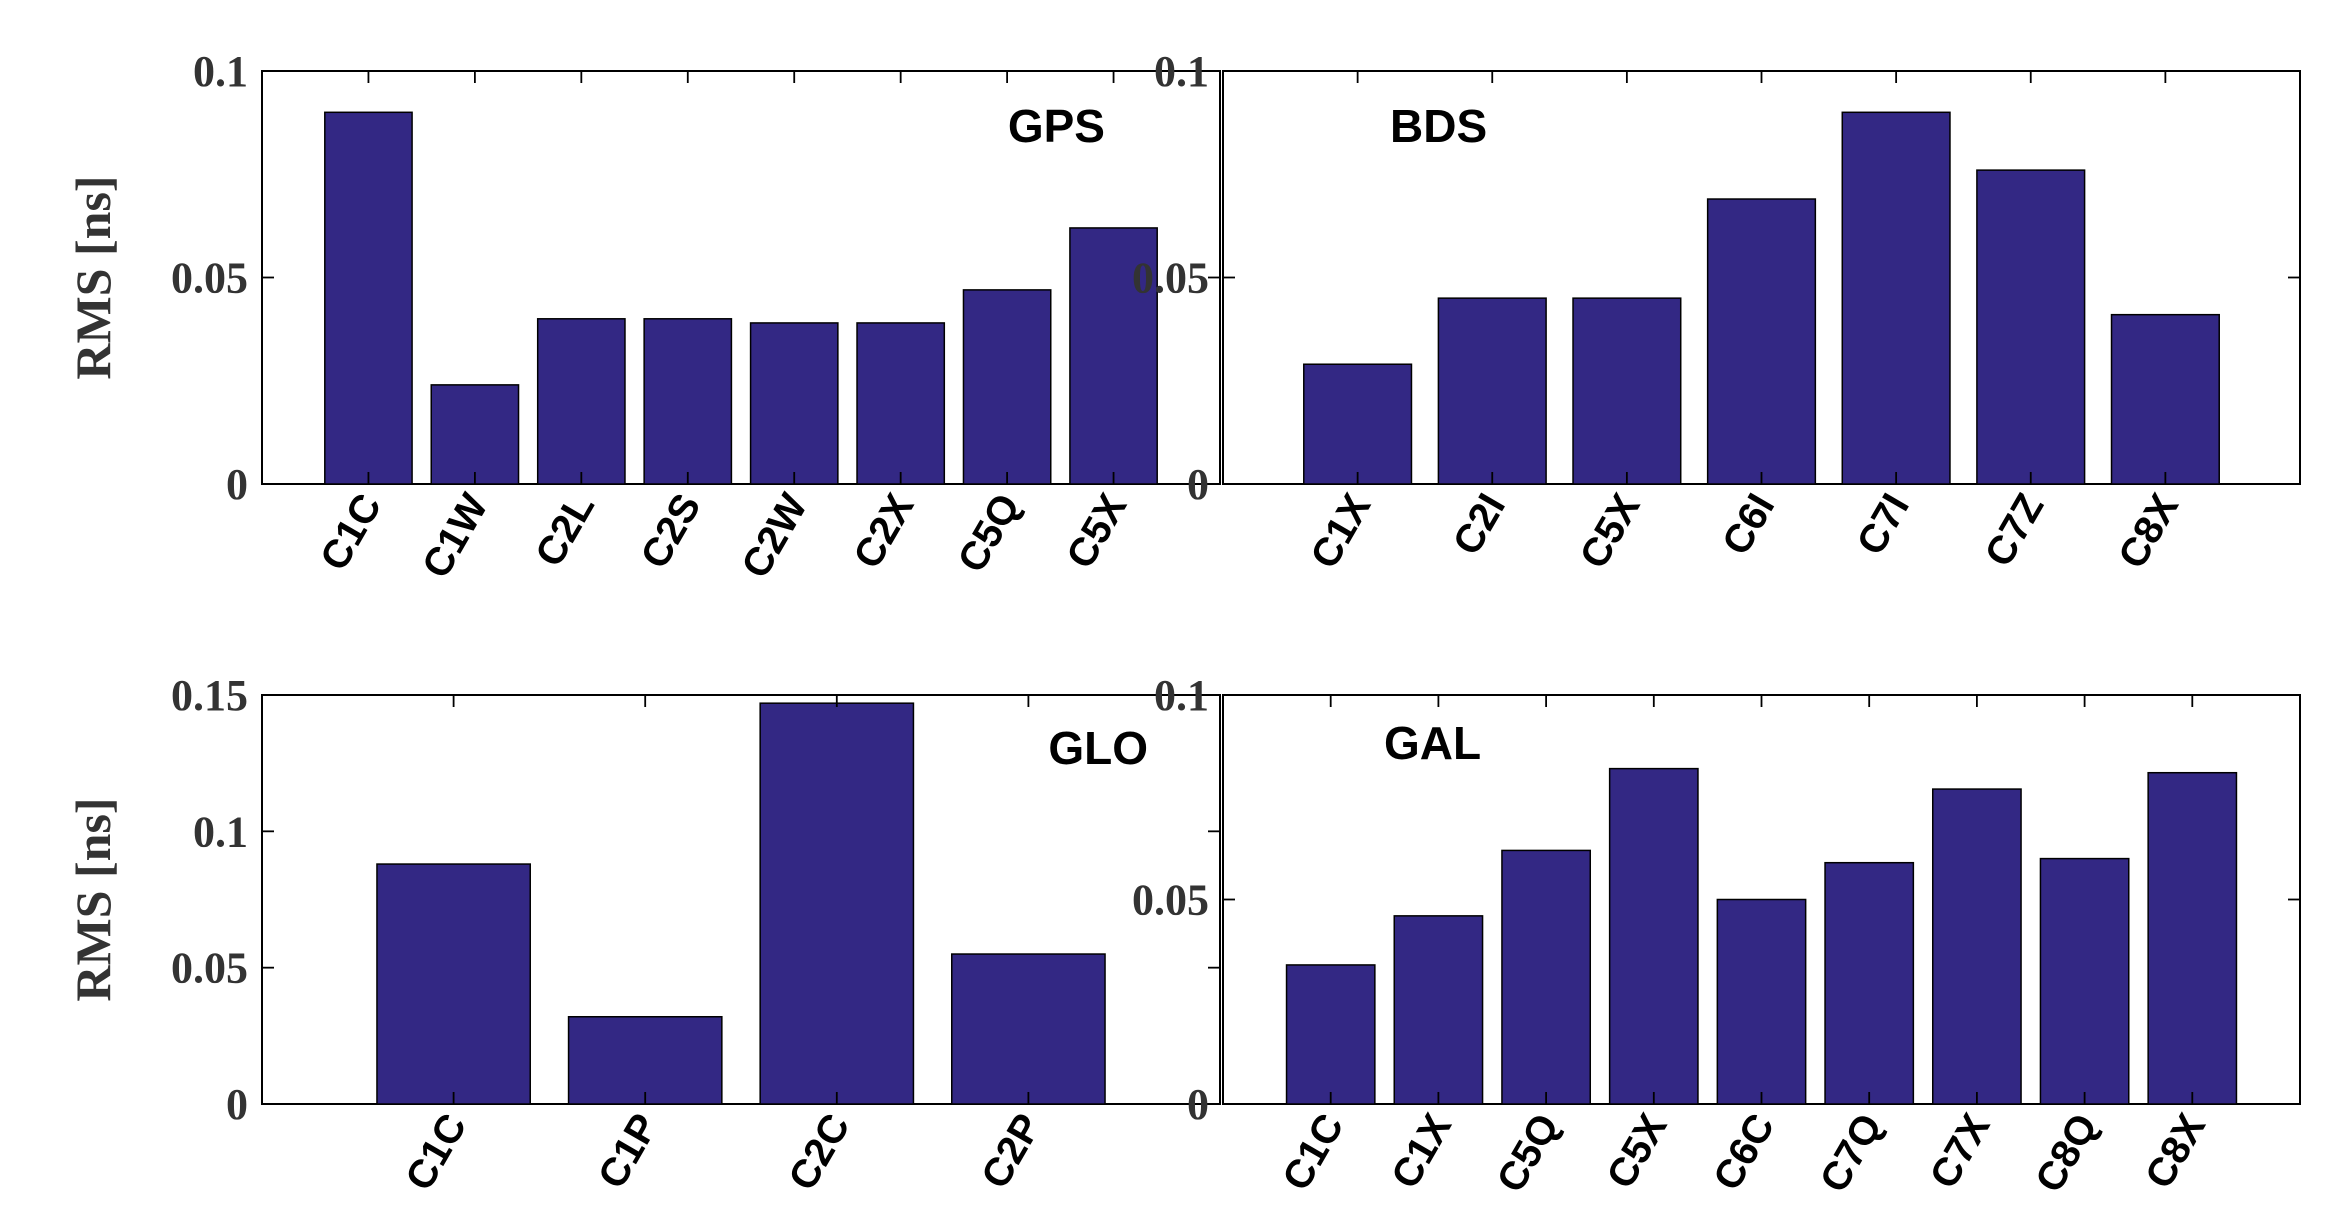 The height and width of the screenshot is (1221, 2328). Describe the element at coordinates (1883, 525) in the screenshot. I see `x-tick-label: C7I` at that location.